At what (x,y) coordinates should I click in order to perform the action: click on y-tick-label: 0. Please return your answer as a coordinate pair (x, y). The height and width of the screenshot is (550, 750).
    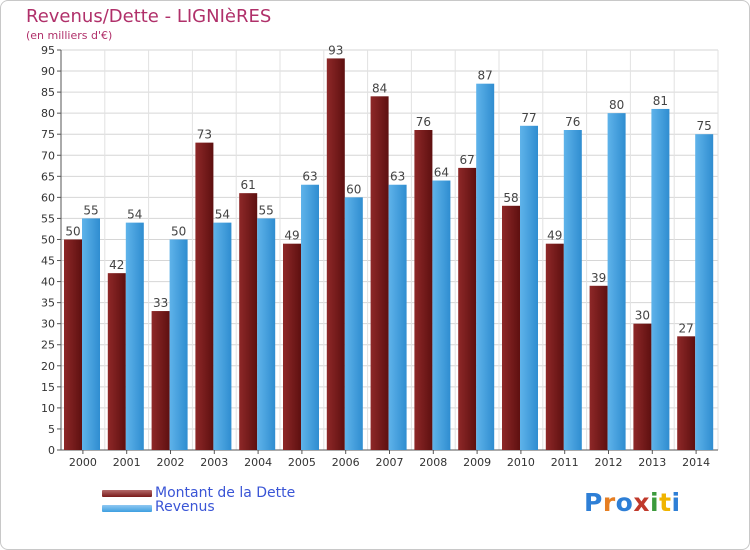
    Looking at the image, I should click on (51, 450).